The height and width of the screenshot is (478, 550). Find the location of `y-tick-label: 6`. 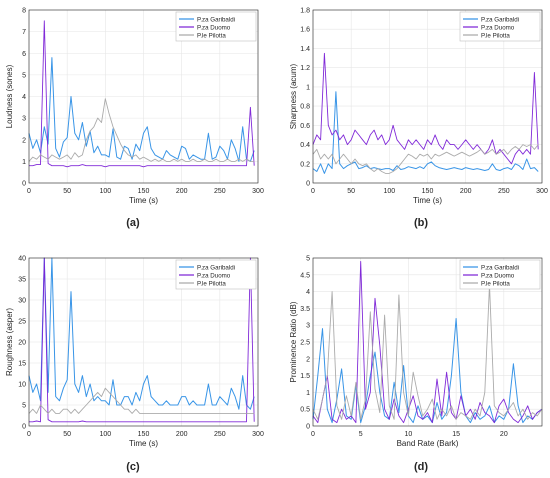

y-tick-label: 6 is located at coordinates (24, 54).